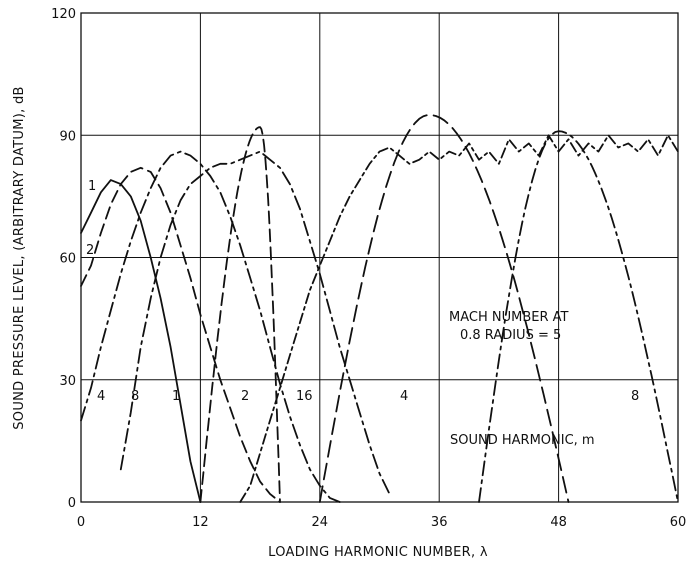  I want to click on y-tick-label: 90, so click(67, 136).